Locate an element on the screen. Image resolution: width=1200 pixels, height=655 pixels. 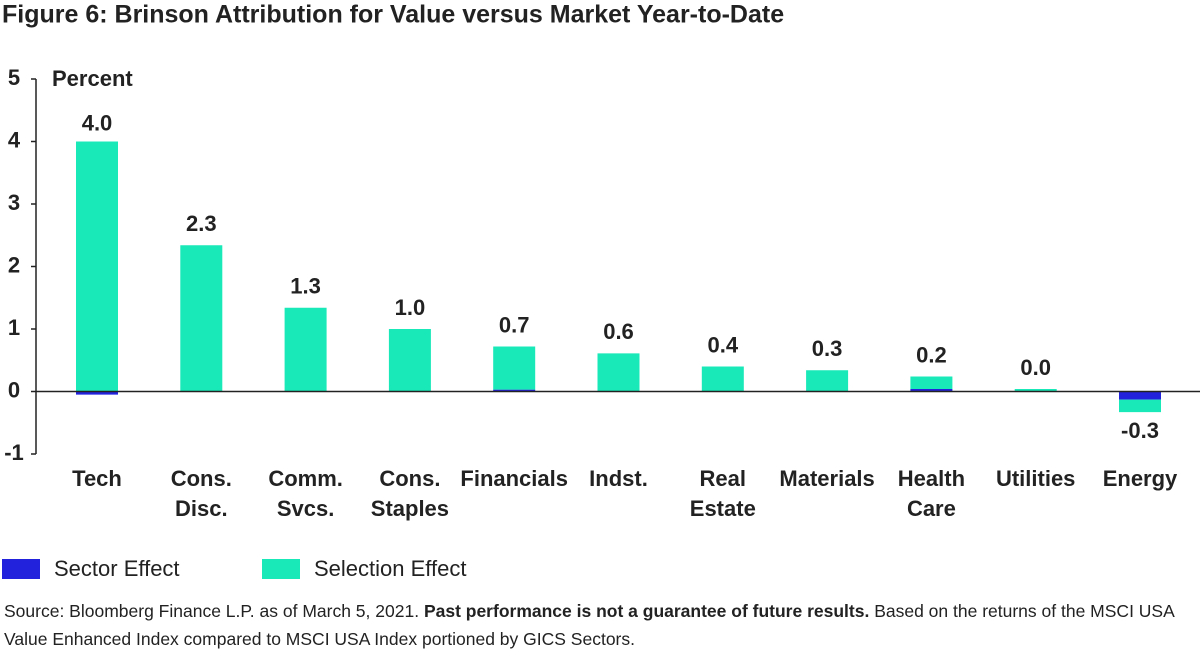
total-label: 0.2 is located at coordinates (931, 354).